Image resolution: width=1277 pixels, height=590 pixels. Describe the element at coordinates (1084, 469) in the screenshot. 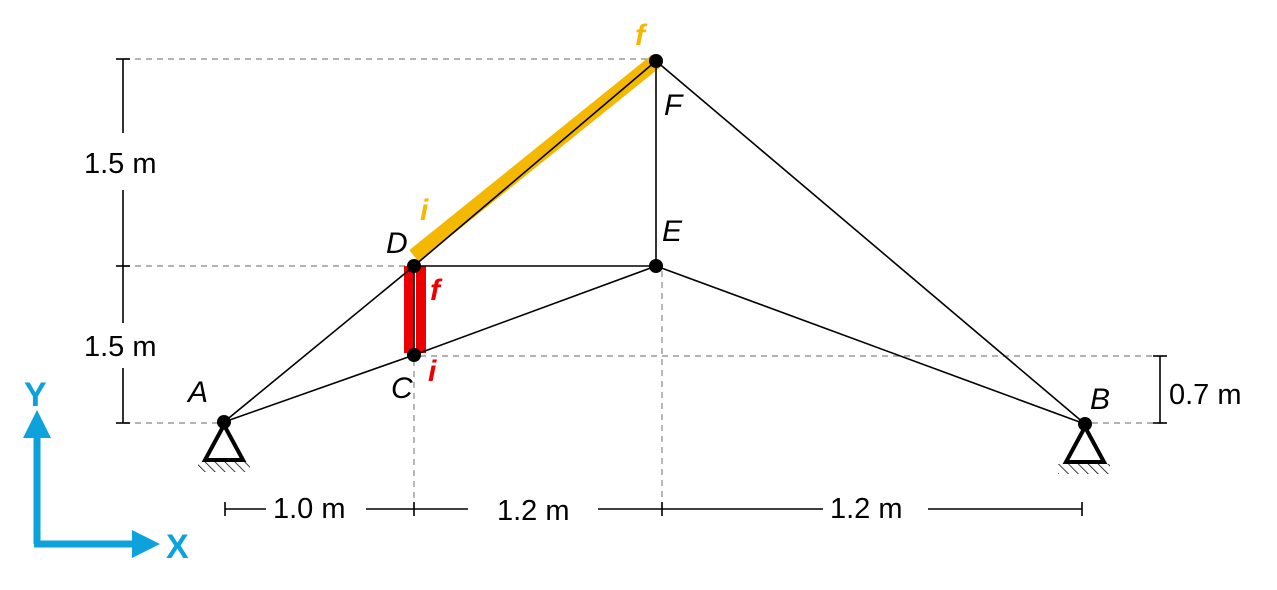

I see `support-b-ground-icon` at that location.